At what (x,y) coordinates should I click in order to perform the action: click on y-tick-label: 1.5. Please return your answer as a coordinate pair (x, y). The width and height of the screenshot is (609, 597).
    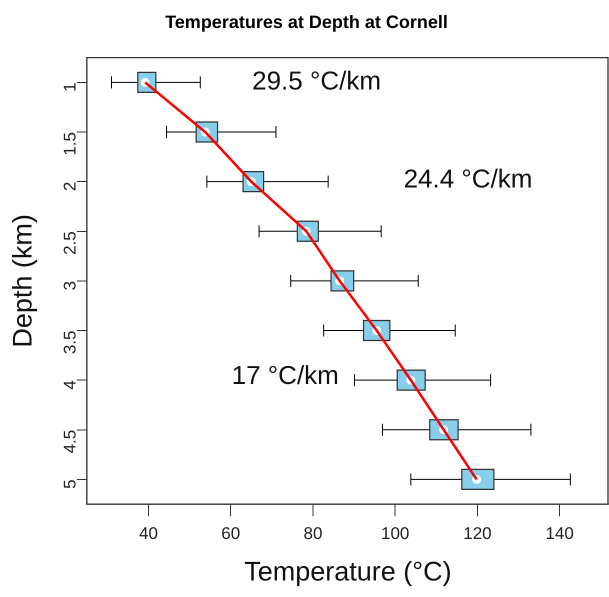
    Looking at the image, I should click on (70, 144).